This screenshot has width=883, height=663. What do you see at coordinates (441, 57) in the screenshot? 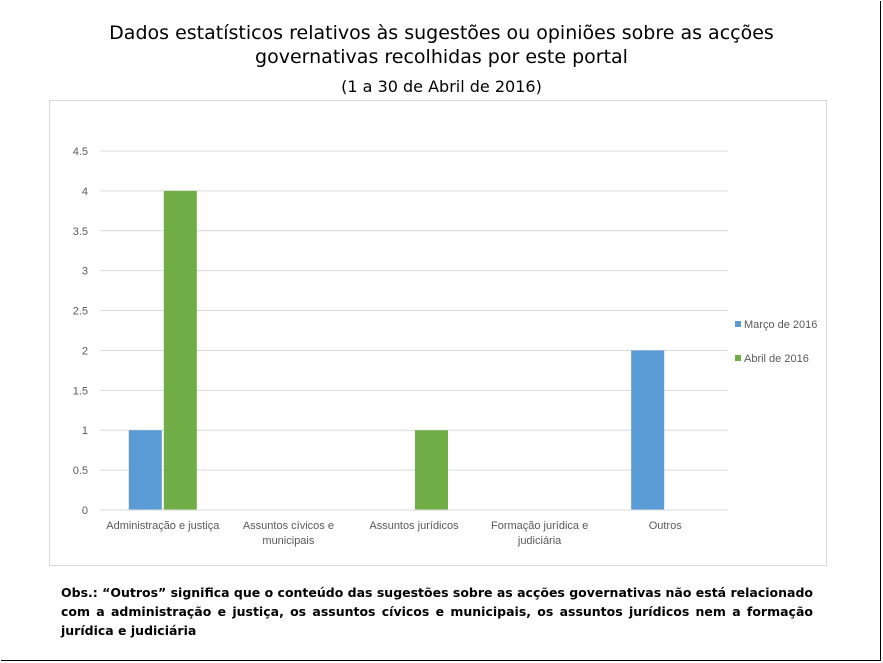
I see `chart-title-line-2: governativas recolhidas por este portal` at bounding box center [441, 57].